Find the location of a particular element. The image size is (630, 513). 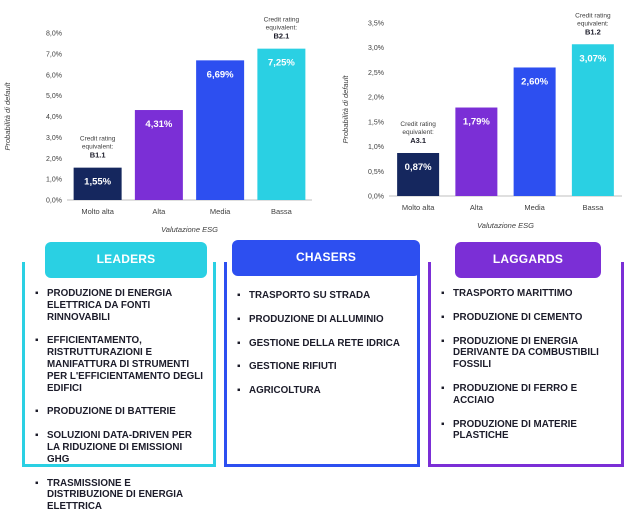

right-chart-value-label: 2,60% is located at coordinates (534, 81).